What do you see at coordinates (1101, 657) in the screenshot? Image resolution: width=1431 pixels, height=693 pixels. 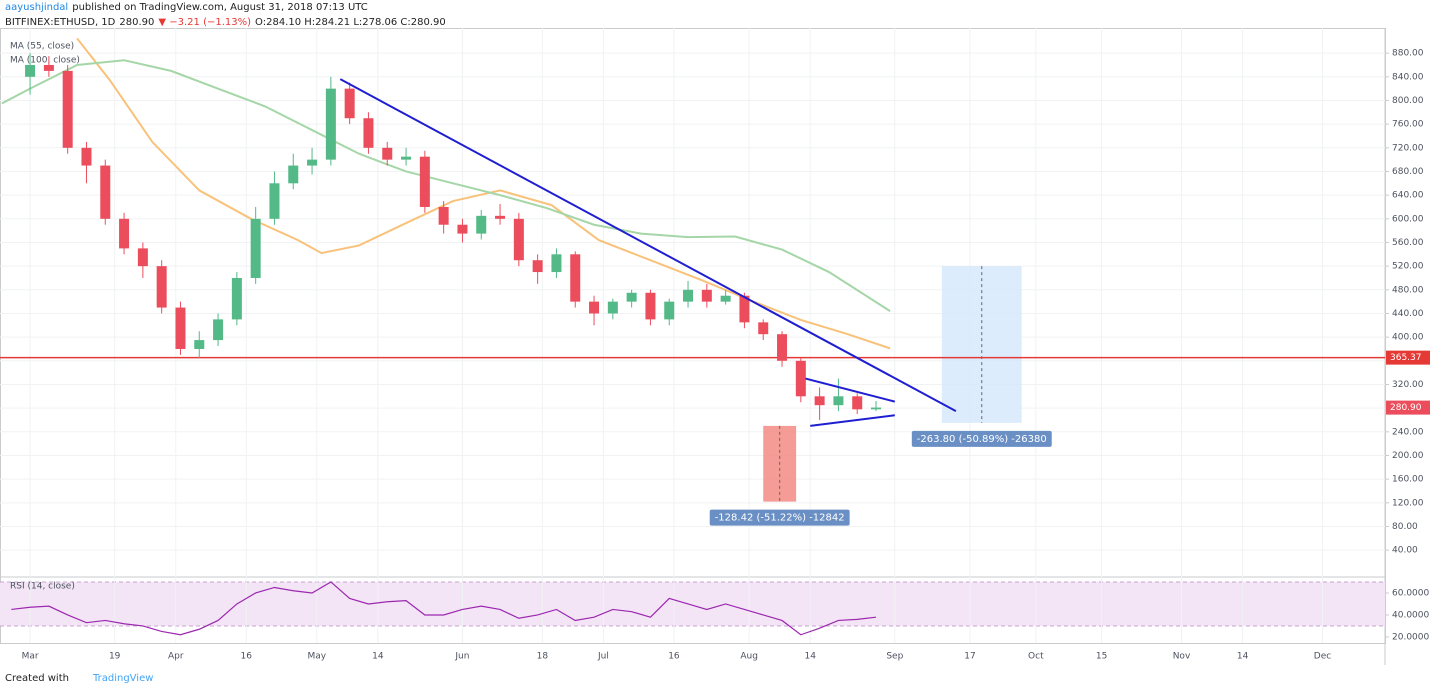 I see `x-tick-label: 15` at bounding box center [1101, 657].